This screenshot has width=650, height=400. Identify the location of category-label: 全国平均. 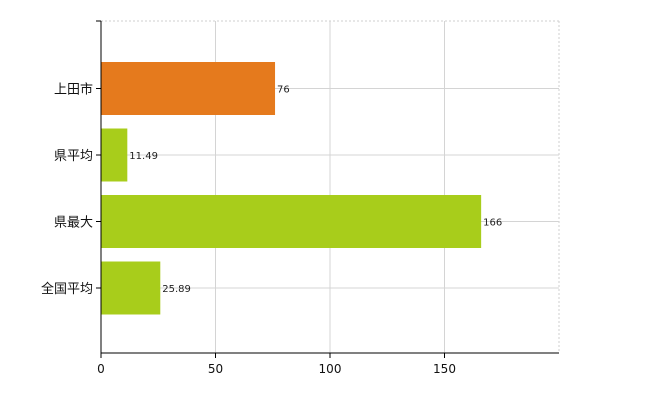
(67, 289).